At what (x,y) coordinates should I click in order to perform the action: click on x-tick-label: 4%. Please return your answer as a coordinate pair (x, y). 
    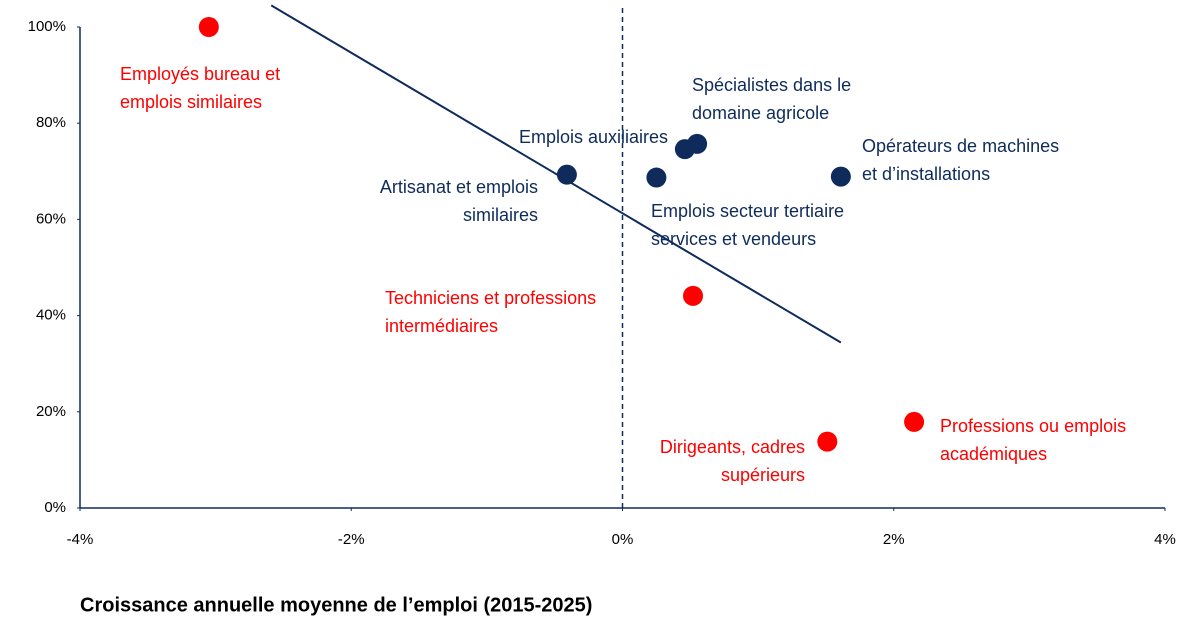
    Looking at the image, I should click on (1165, 539).